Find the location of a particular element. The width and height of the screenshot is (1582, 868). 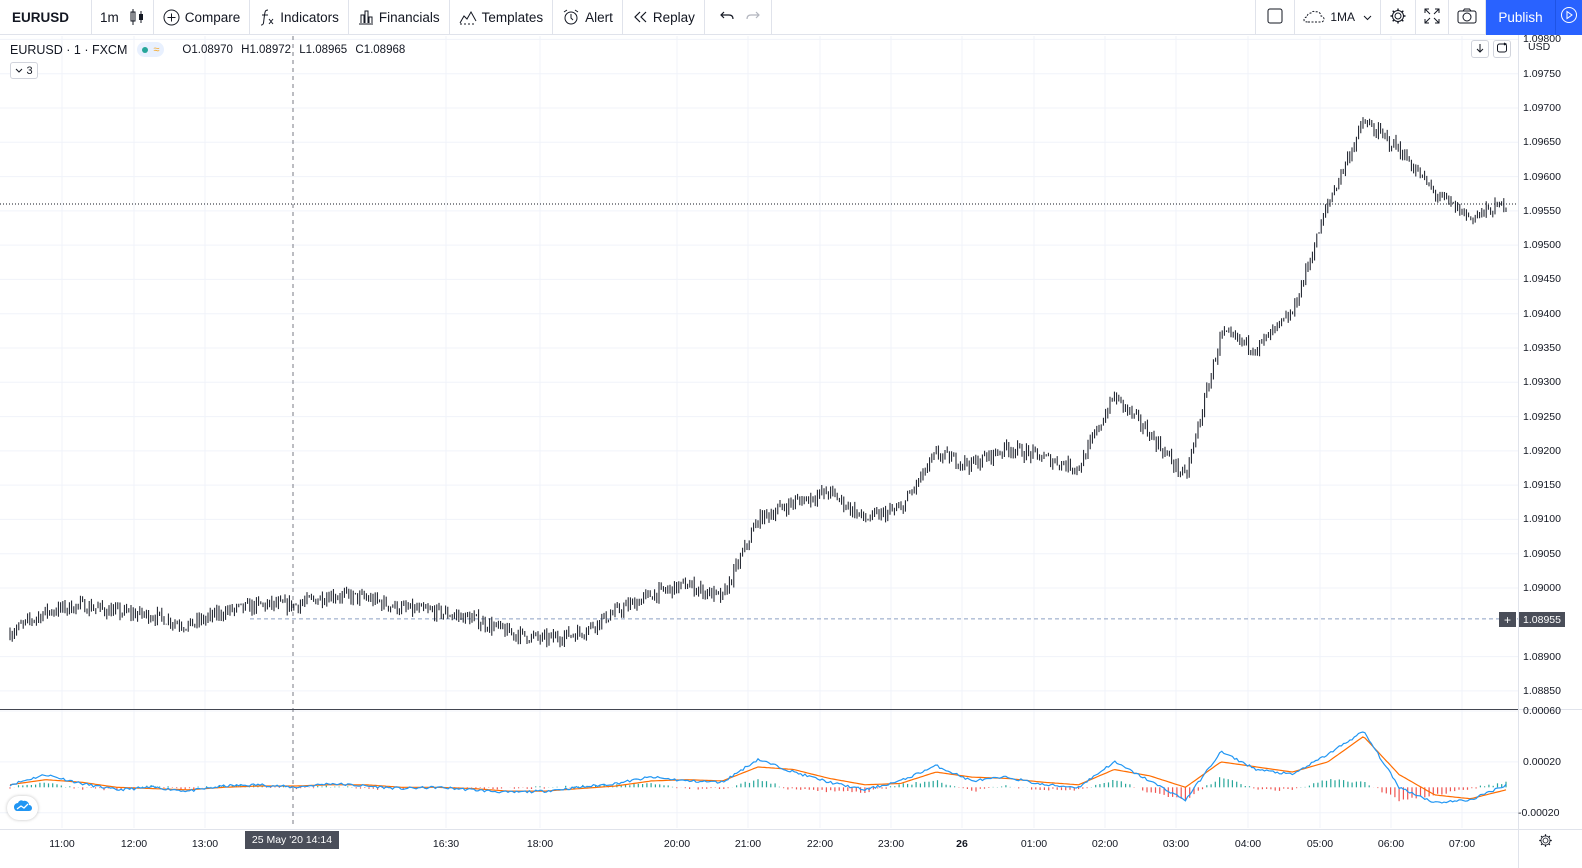

high-value: H1.08972 is located at coordinates (266, 49).